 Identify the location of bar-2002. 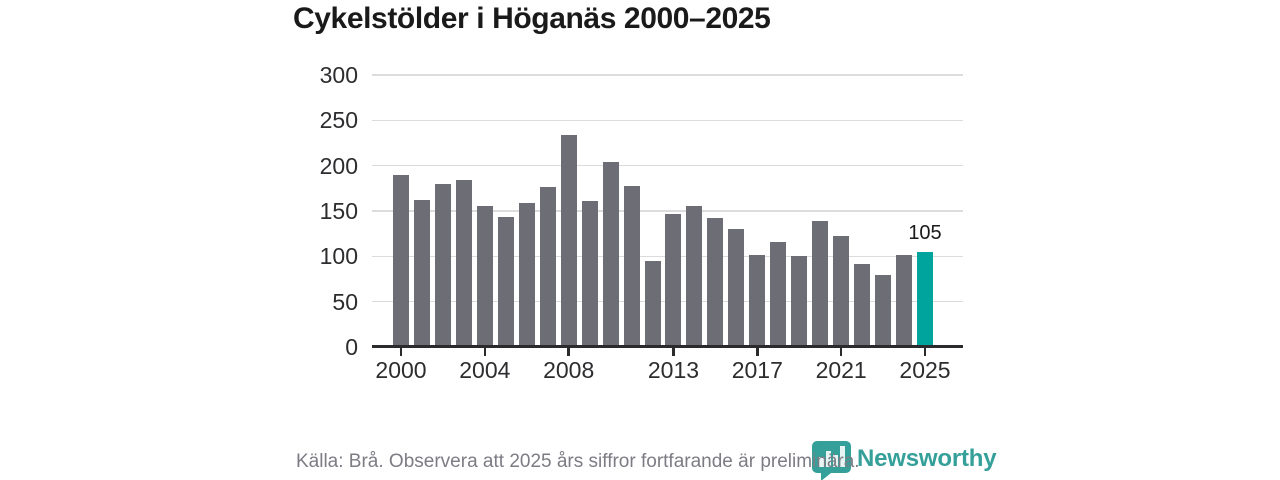
(442, 265).